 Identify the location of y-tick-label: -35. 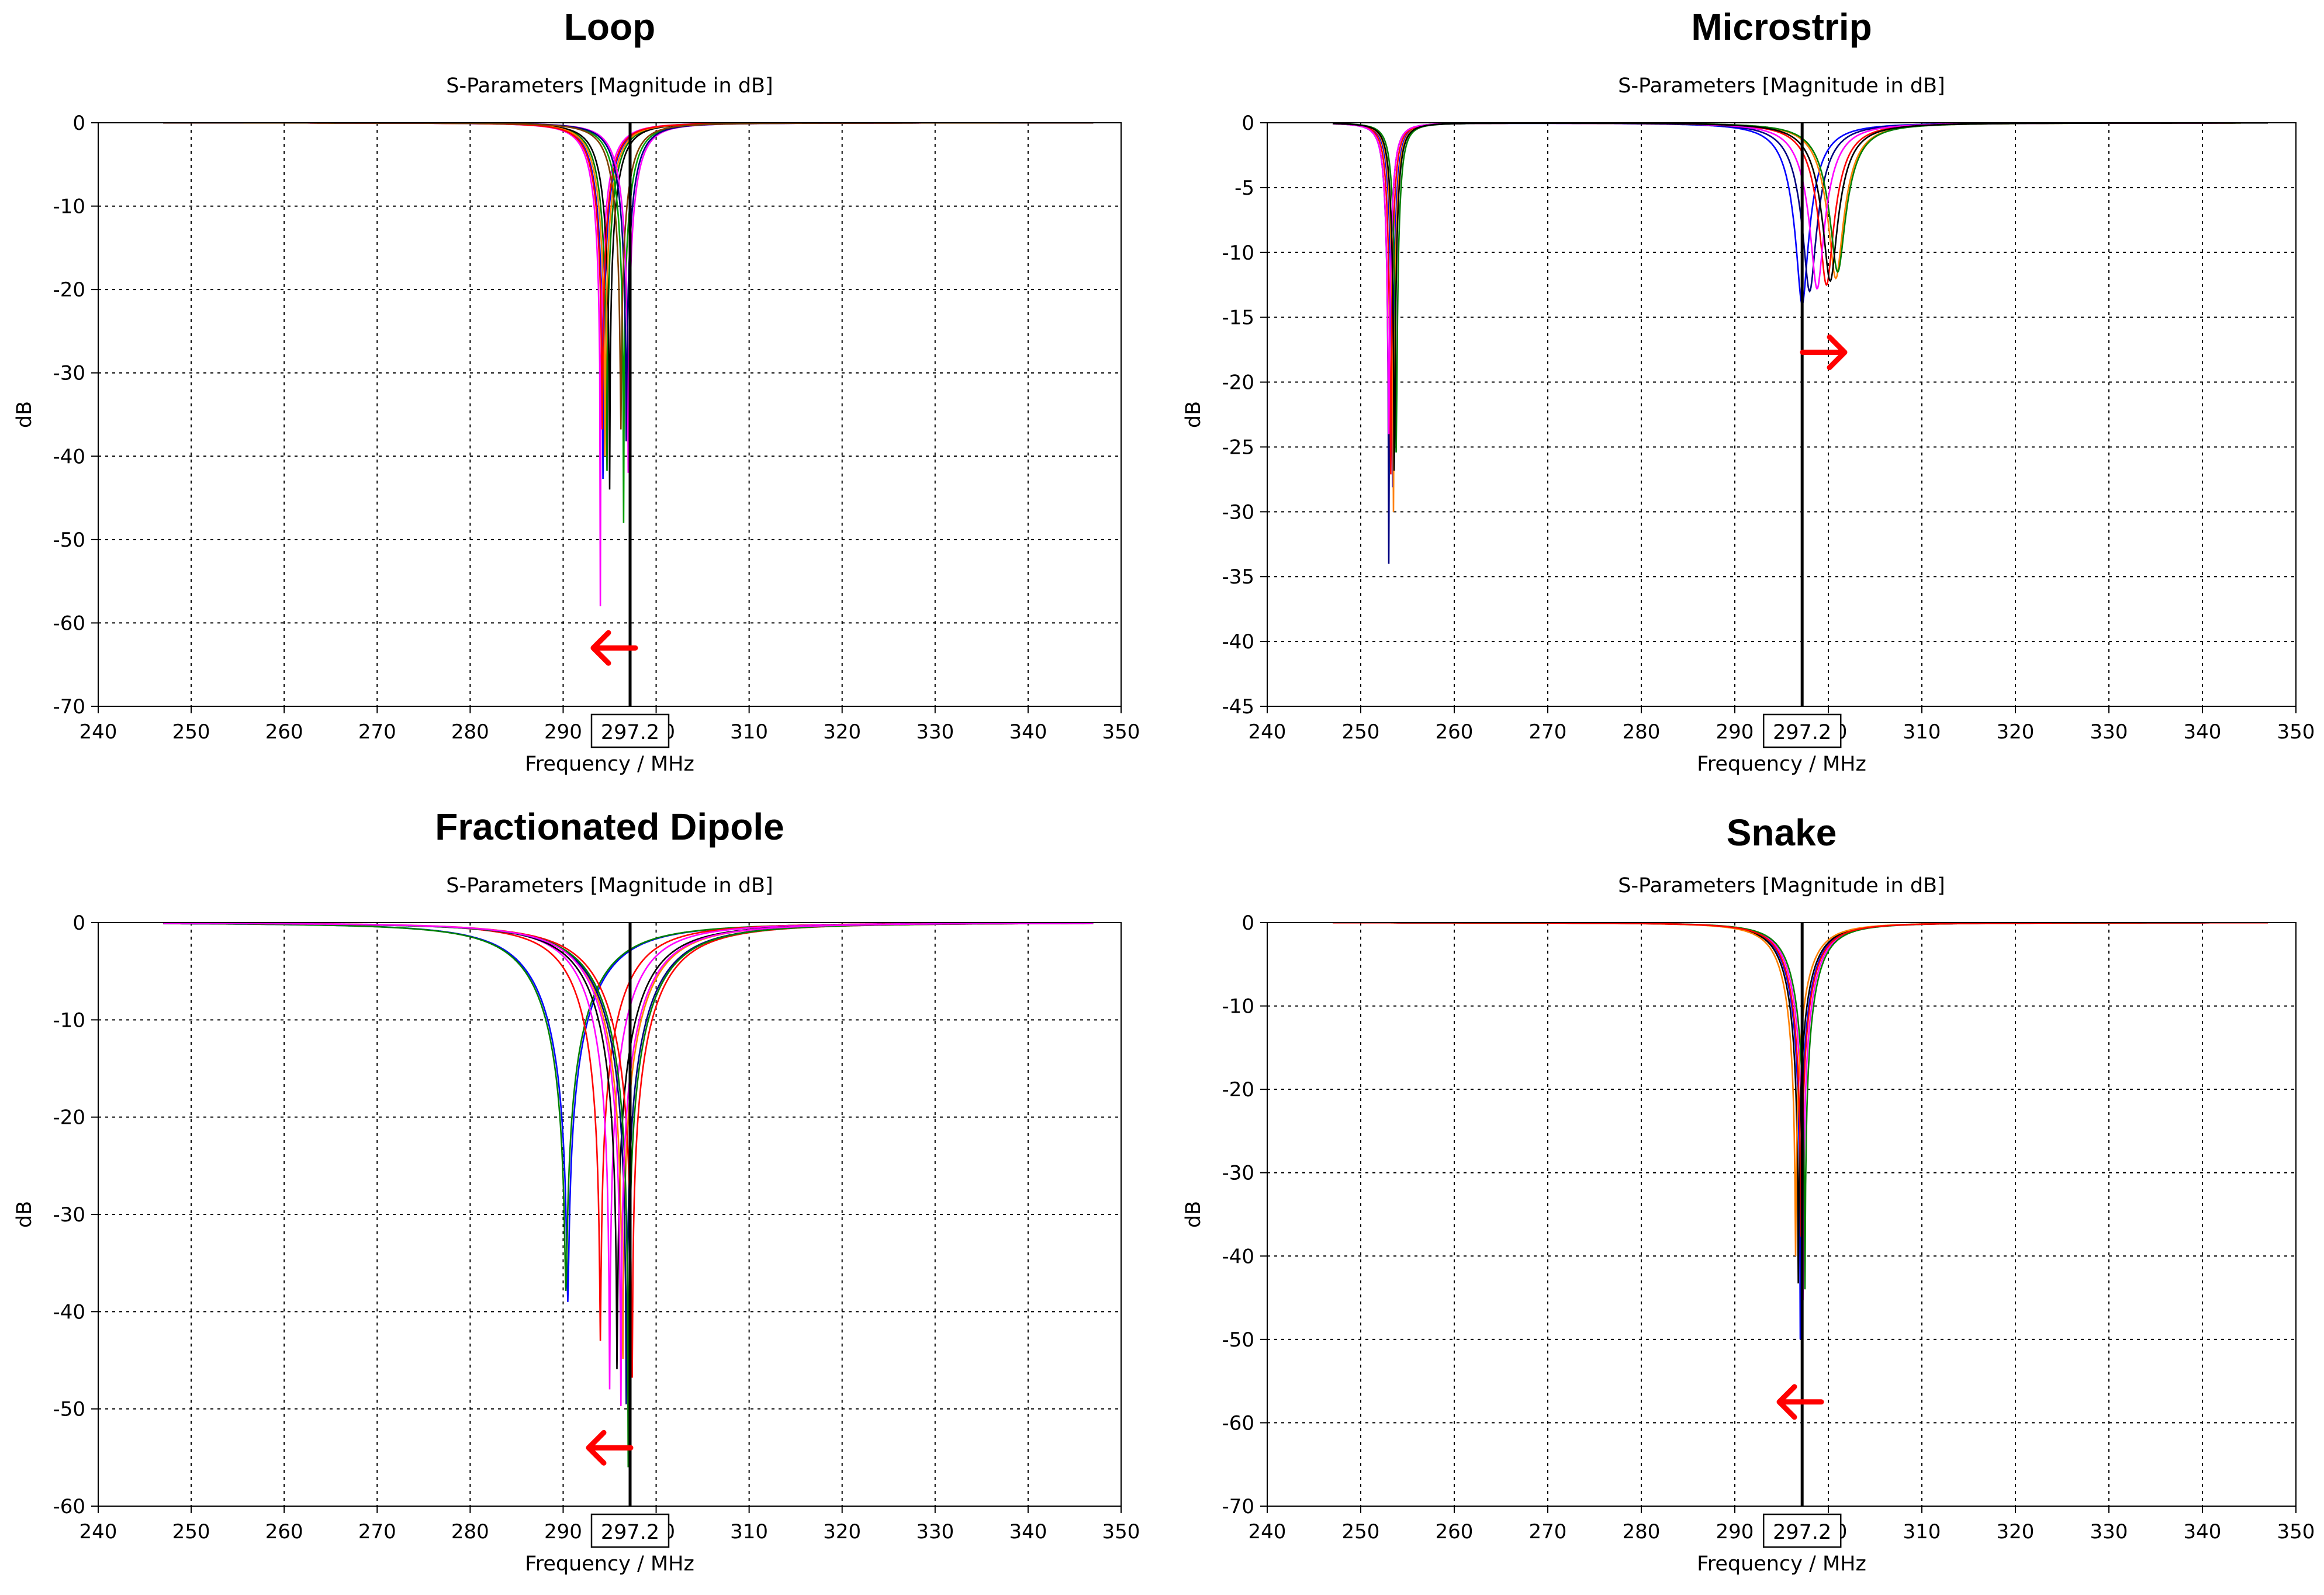
(1238, 577).